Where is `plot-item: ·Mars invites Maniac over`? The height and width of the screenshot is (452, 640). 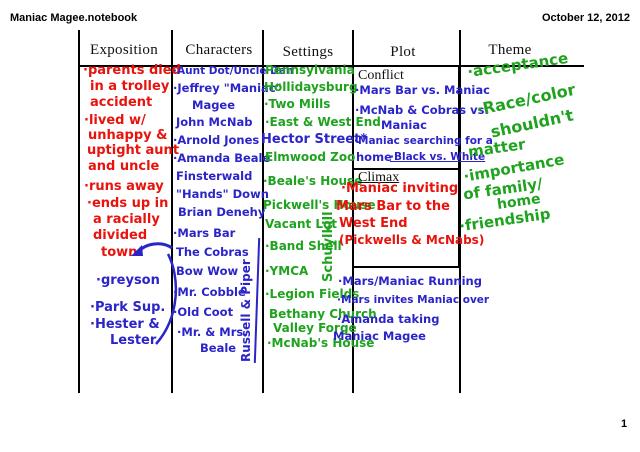 plot-item: ·Mars invites Maniac over is located at coordinates (413, 300).